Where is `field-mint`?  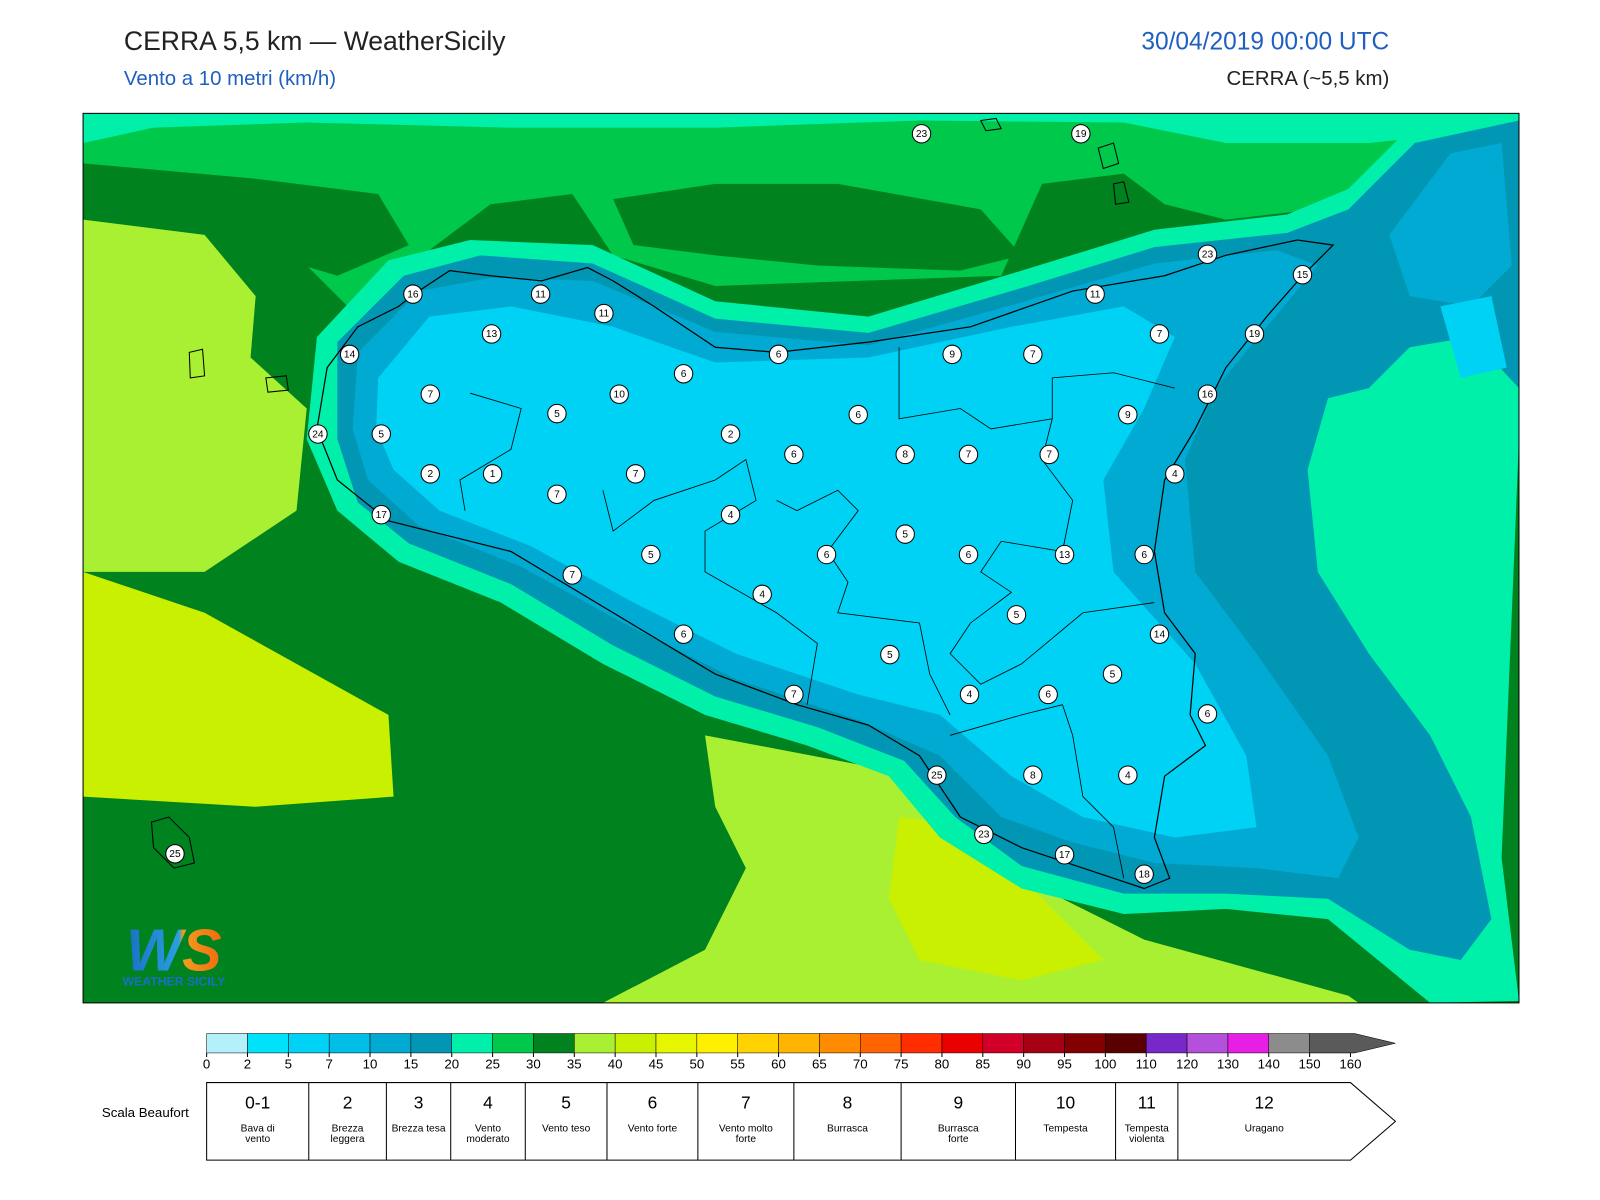
field-mint is located at coordinates (801, 128).